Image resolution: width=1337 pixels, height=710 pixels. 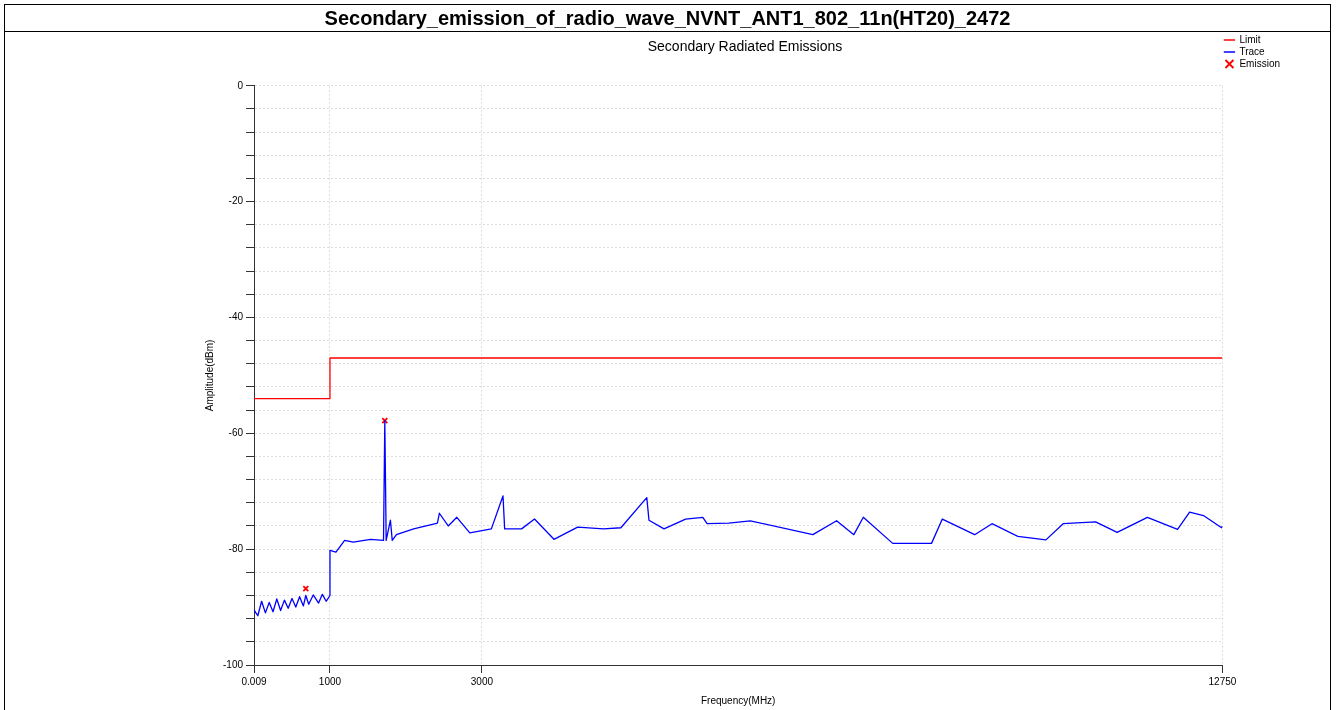 I want to click on legend-label: Emission, so click(x=1260, y=63).